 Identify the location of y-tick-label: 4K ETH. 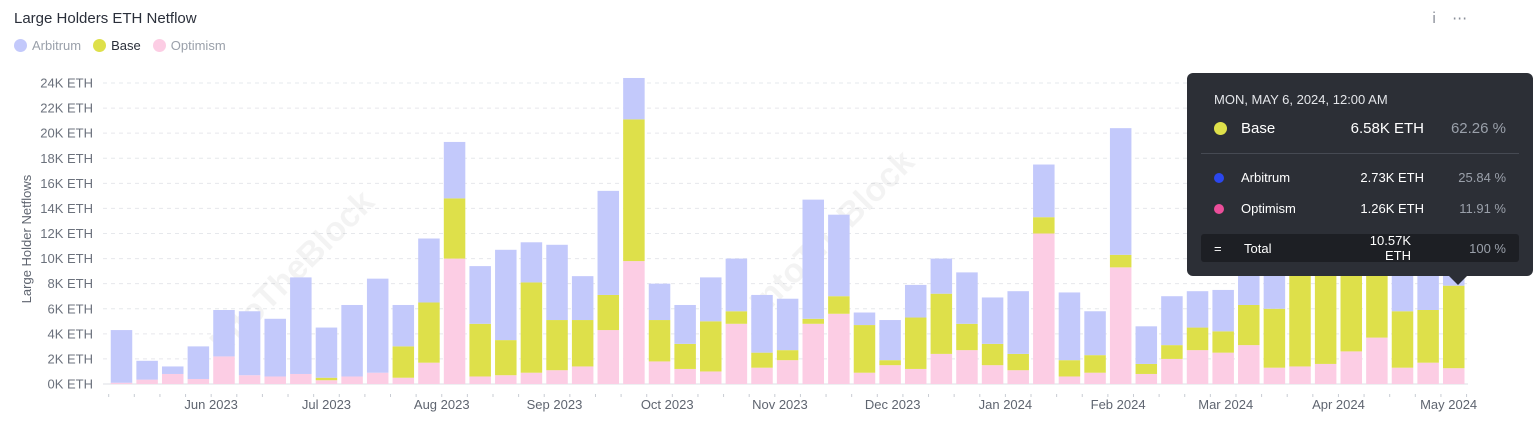
(70, 333).